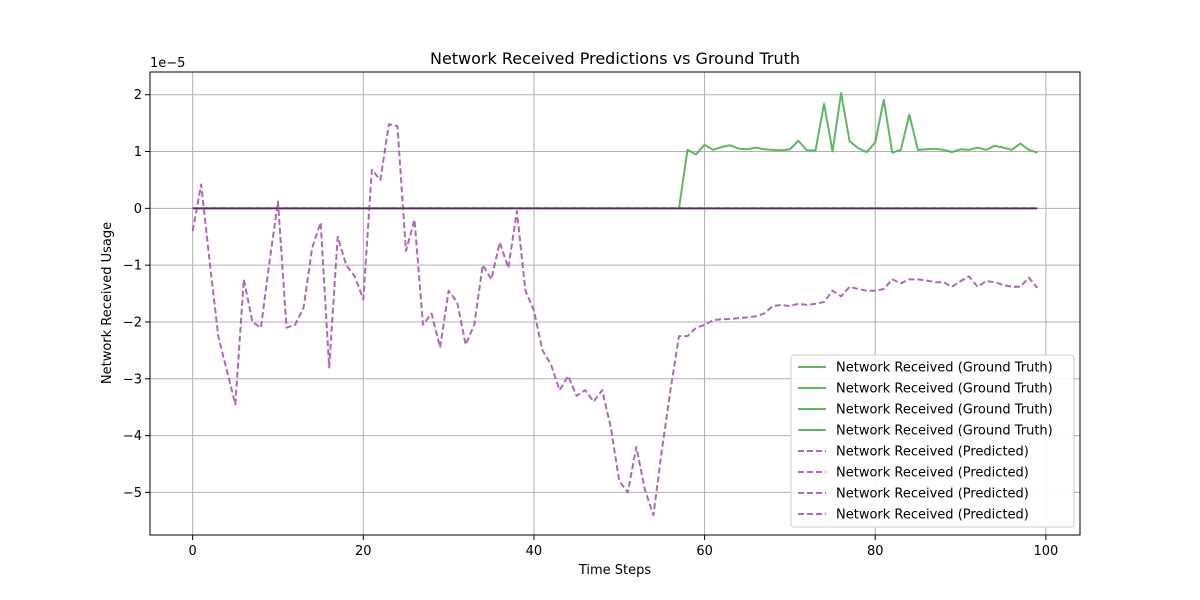 The width and height of the screenshot is (1200, 600). What do you see at coordinates (132, 493) in the screenshot?
I see `y-tick-label: −5` at bounding box center [132, 493].